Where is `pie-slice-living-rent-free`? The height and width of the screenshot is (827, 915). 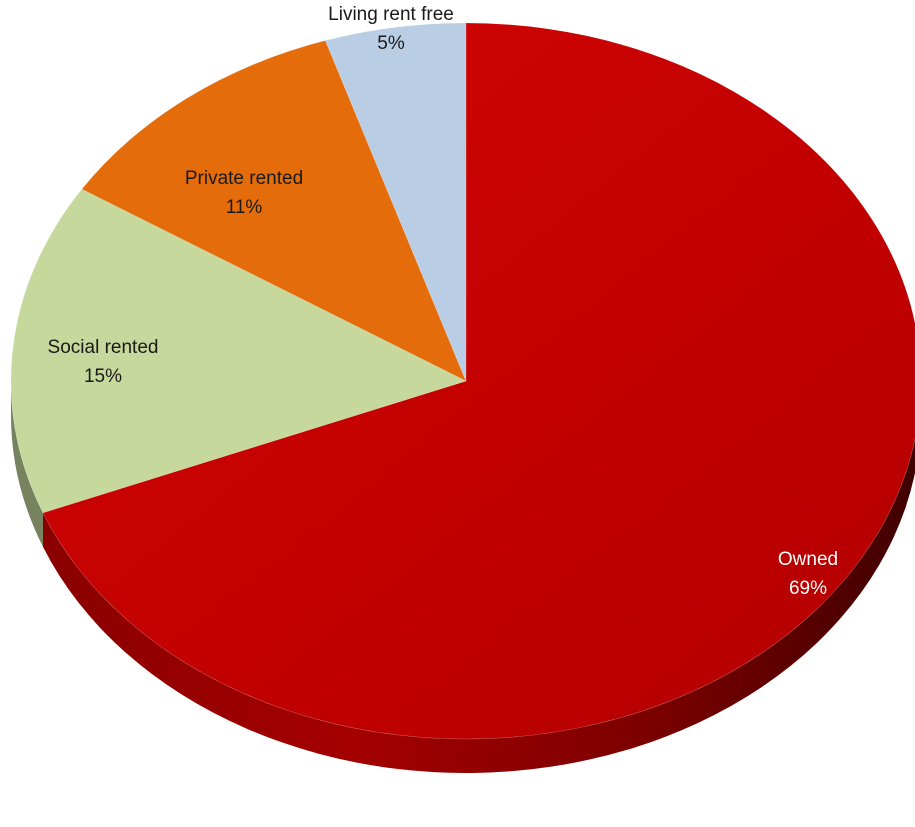 pie-slice-living-rent-free is located at coordinates (395, 202).